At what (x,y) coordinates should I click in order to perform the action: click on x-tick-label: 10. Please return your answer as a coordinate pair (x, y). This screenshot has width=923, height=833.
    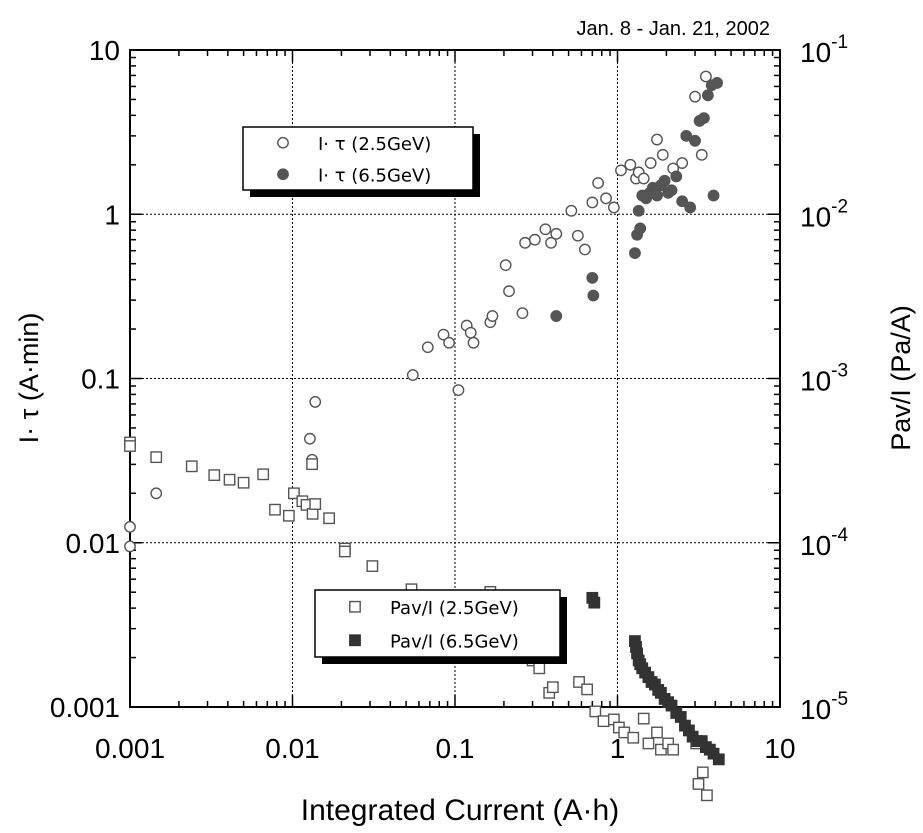
    Looking at the image, I should click on (779, 748).